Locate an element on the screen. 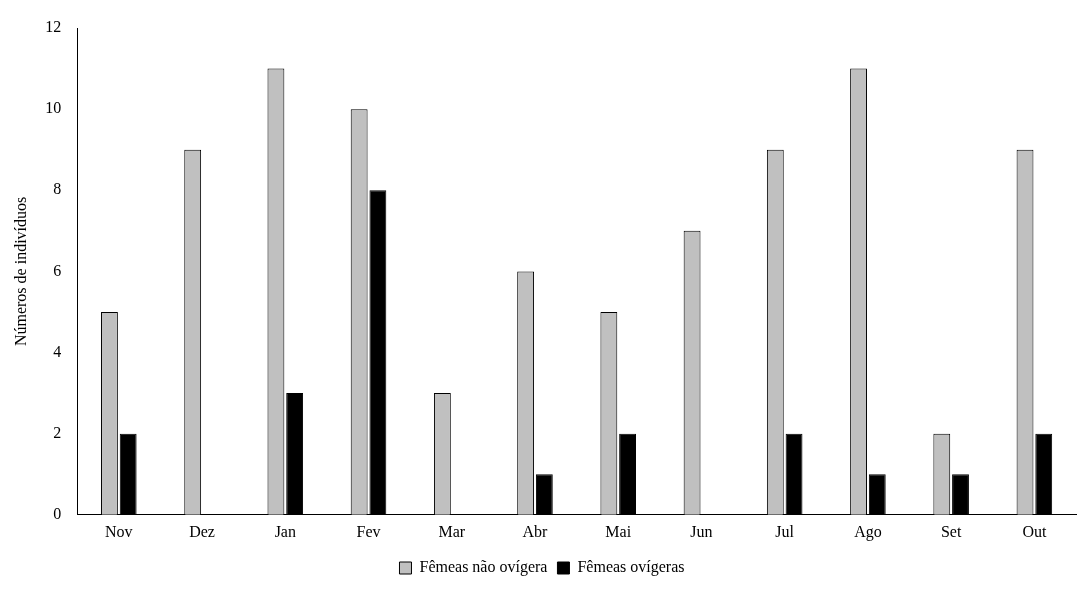 Image resolution: width=1088 pixels, height=594 pixels. x-tick-label: Mai is located at coordinates (618, 531).